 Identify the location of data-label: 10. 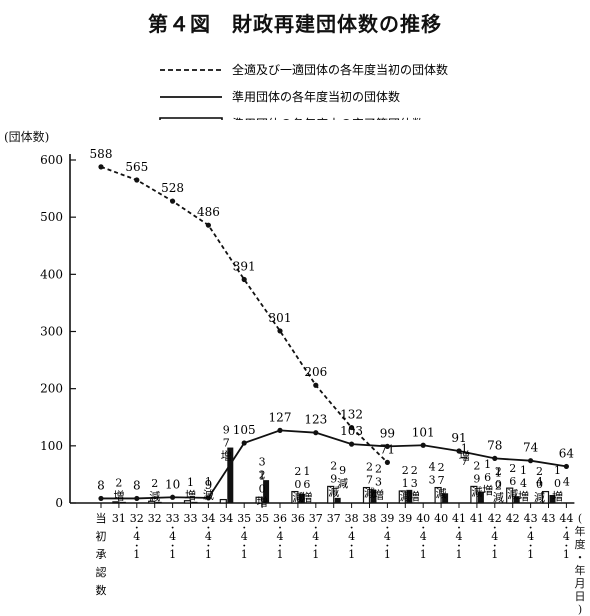
(172, 484).